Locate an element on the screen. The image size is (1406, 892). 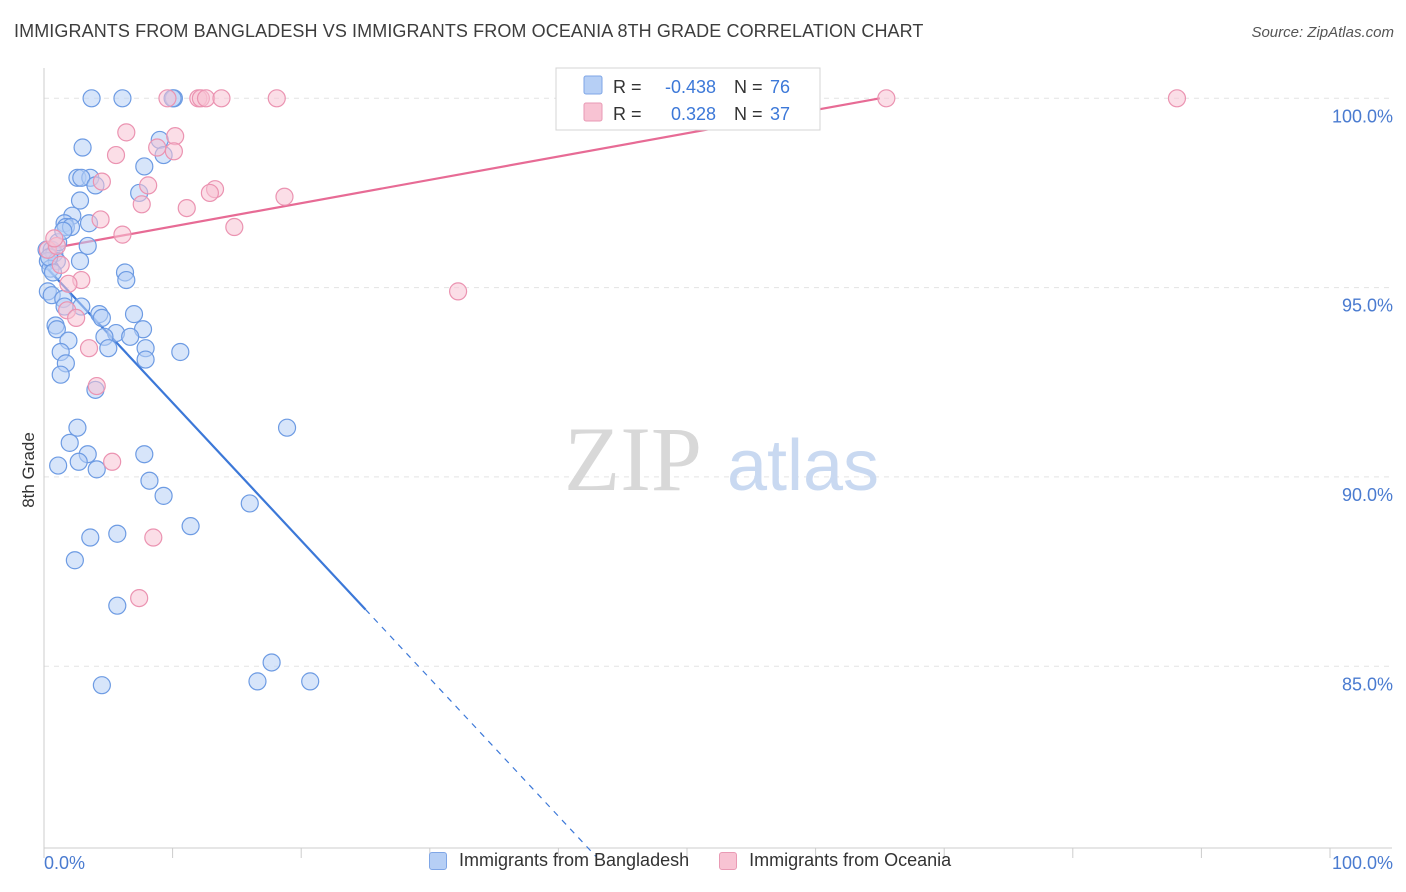
stats-r-value-pink: 0.328 is located at coordinates (693, 114).